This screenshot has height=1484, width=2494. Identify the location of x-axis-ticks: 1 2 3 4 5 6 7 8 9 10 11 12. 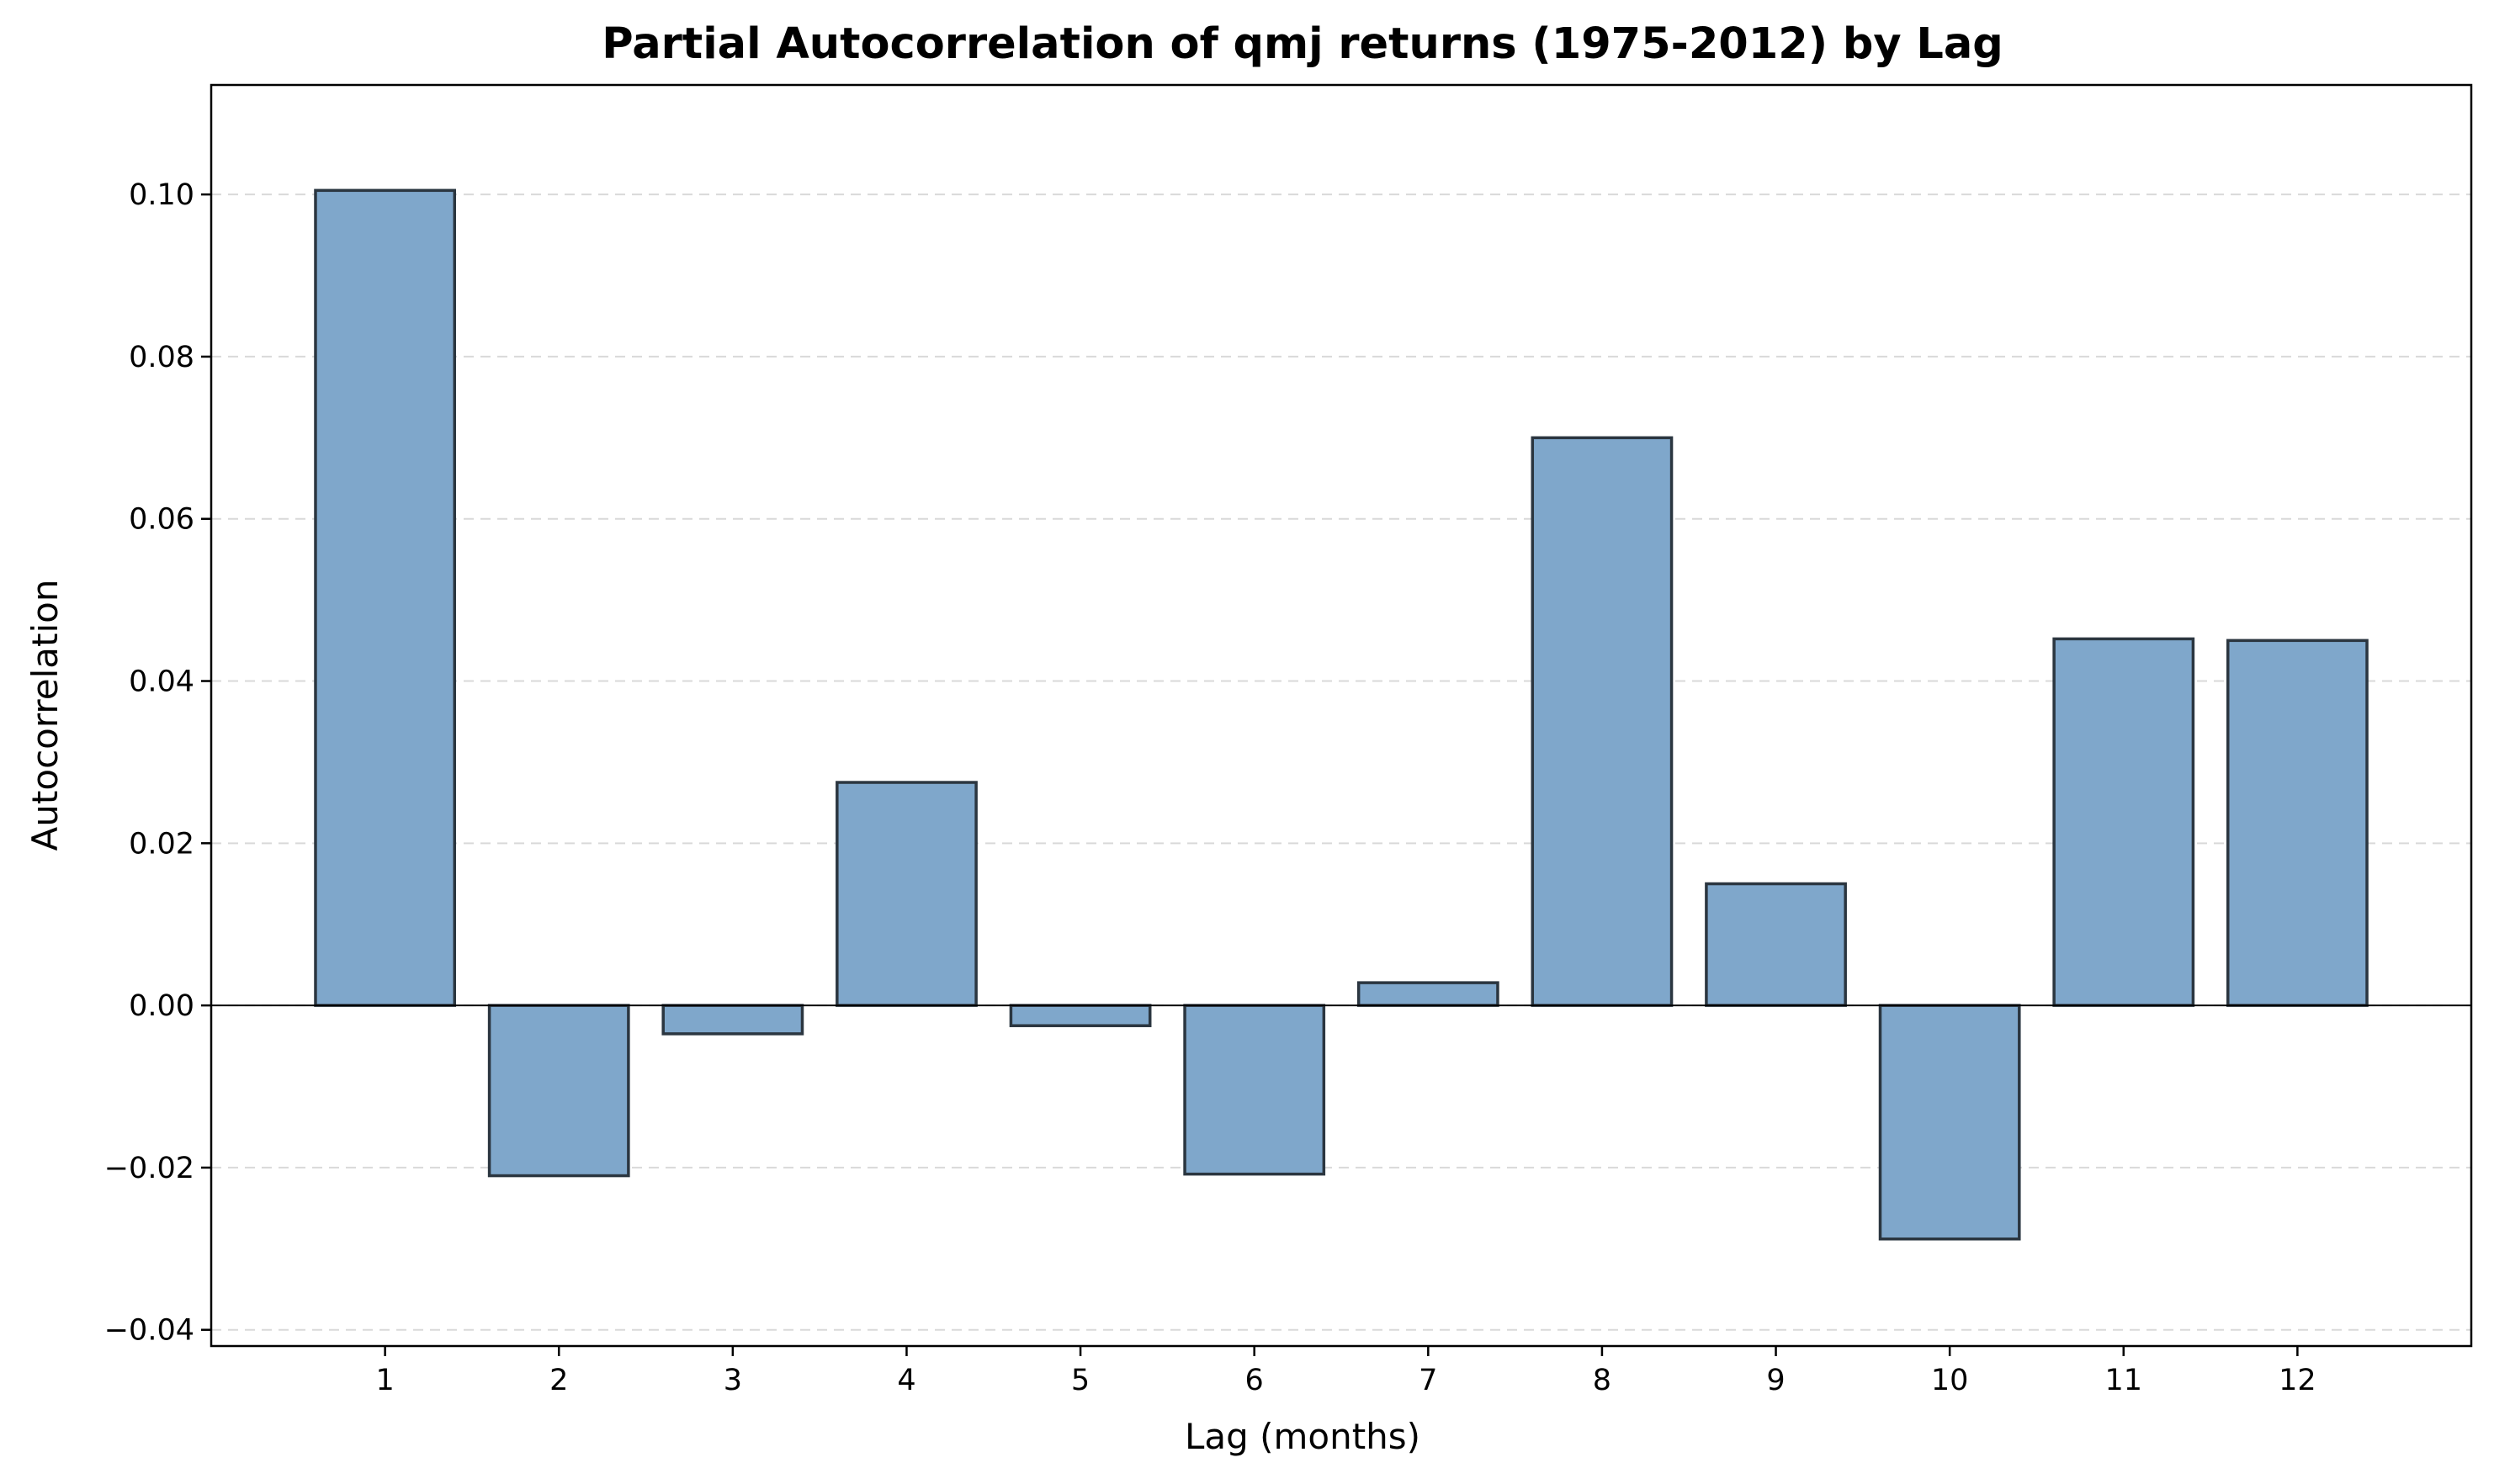
(1345, 1371).